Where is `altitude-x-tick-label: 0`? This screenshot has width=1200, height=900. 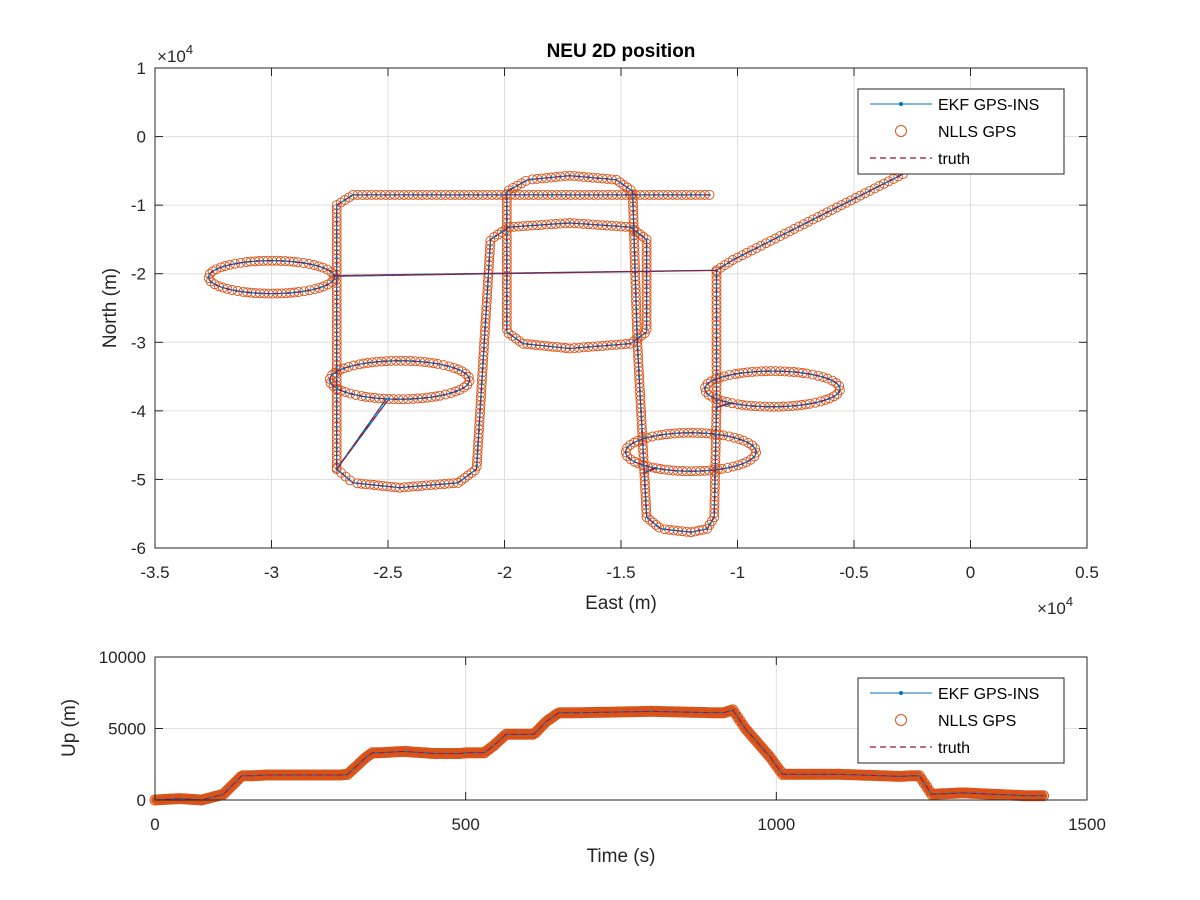 altitude-x-tick-label: 0 is located at coordinates (154, 824).